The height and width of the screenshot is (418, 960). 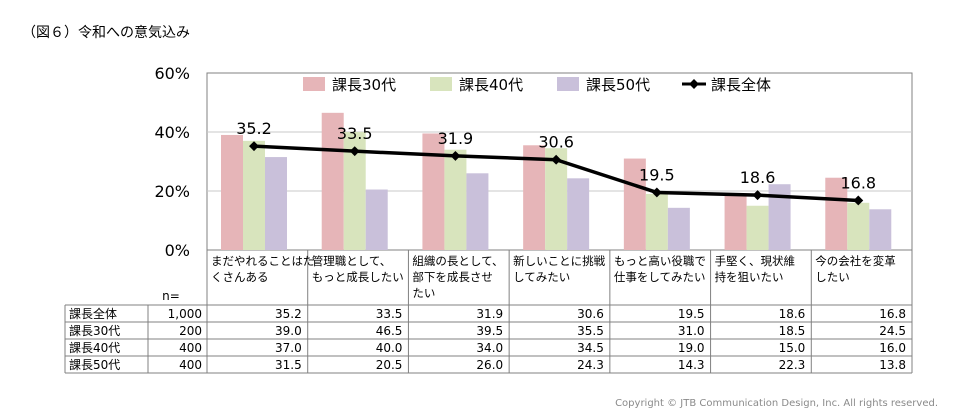 What do you see at coordinates (691, 314) in the screenshot?
I see `table-cell: 19.5` at bounding box center [691, 314].